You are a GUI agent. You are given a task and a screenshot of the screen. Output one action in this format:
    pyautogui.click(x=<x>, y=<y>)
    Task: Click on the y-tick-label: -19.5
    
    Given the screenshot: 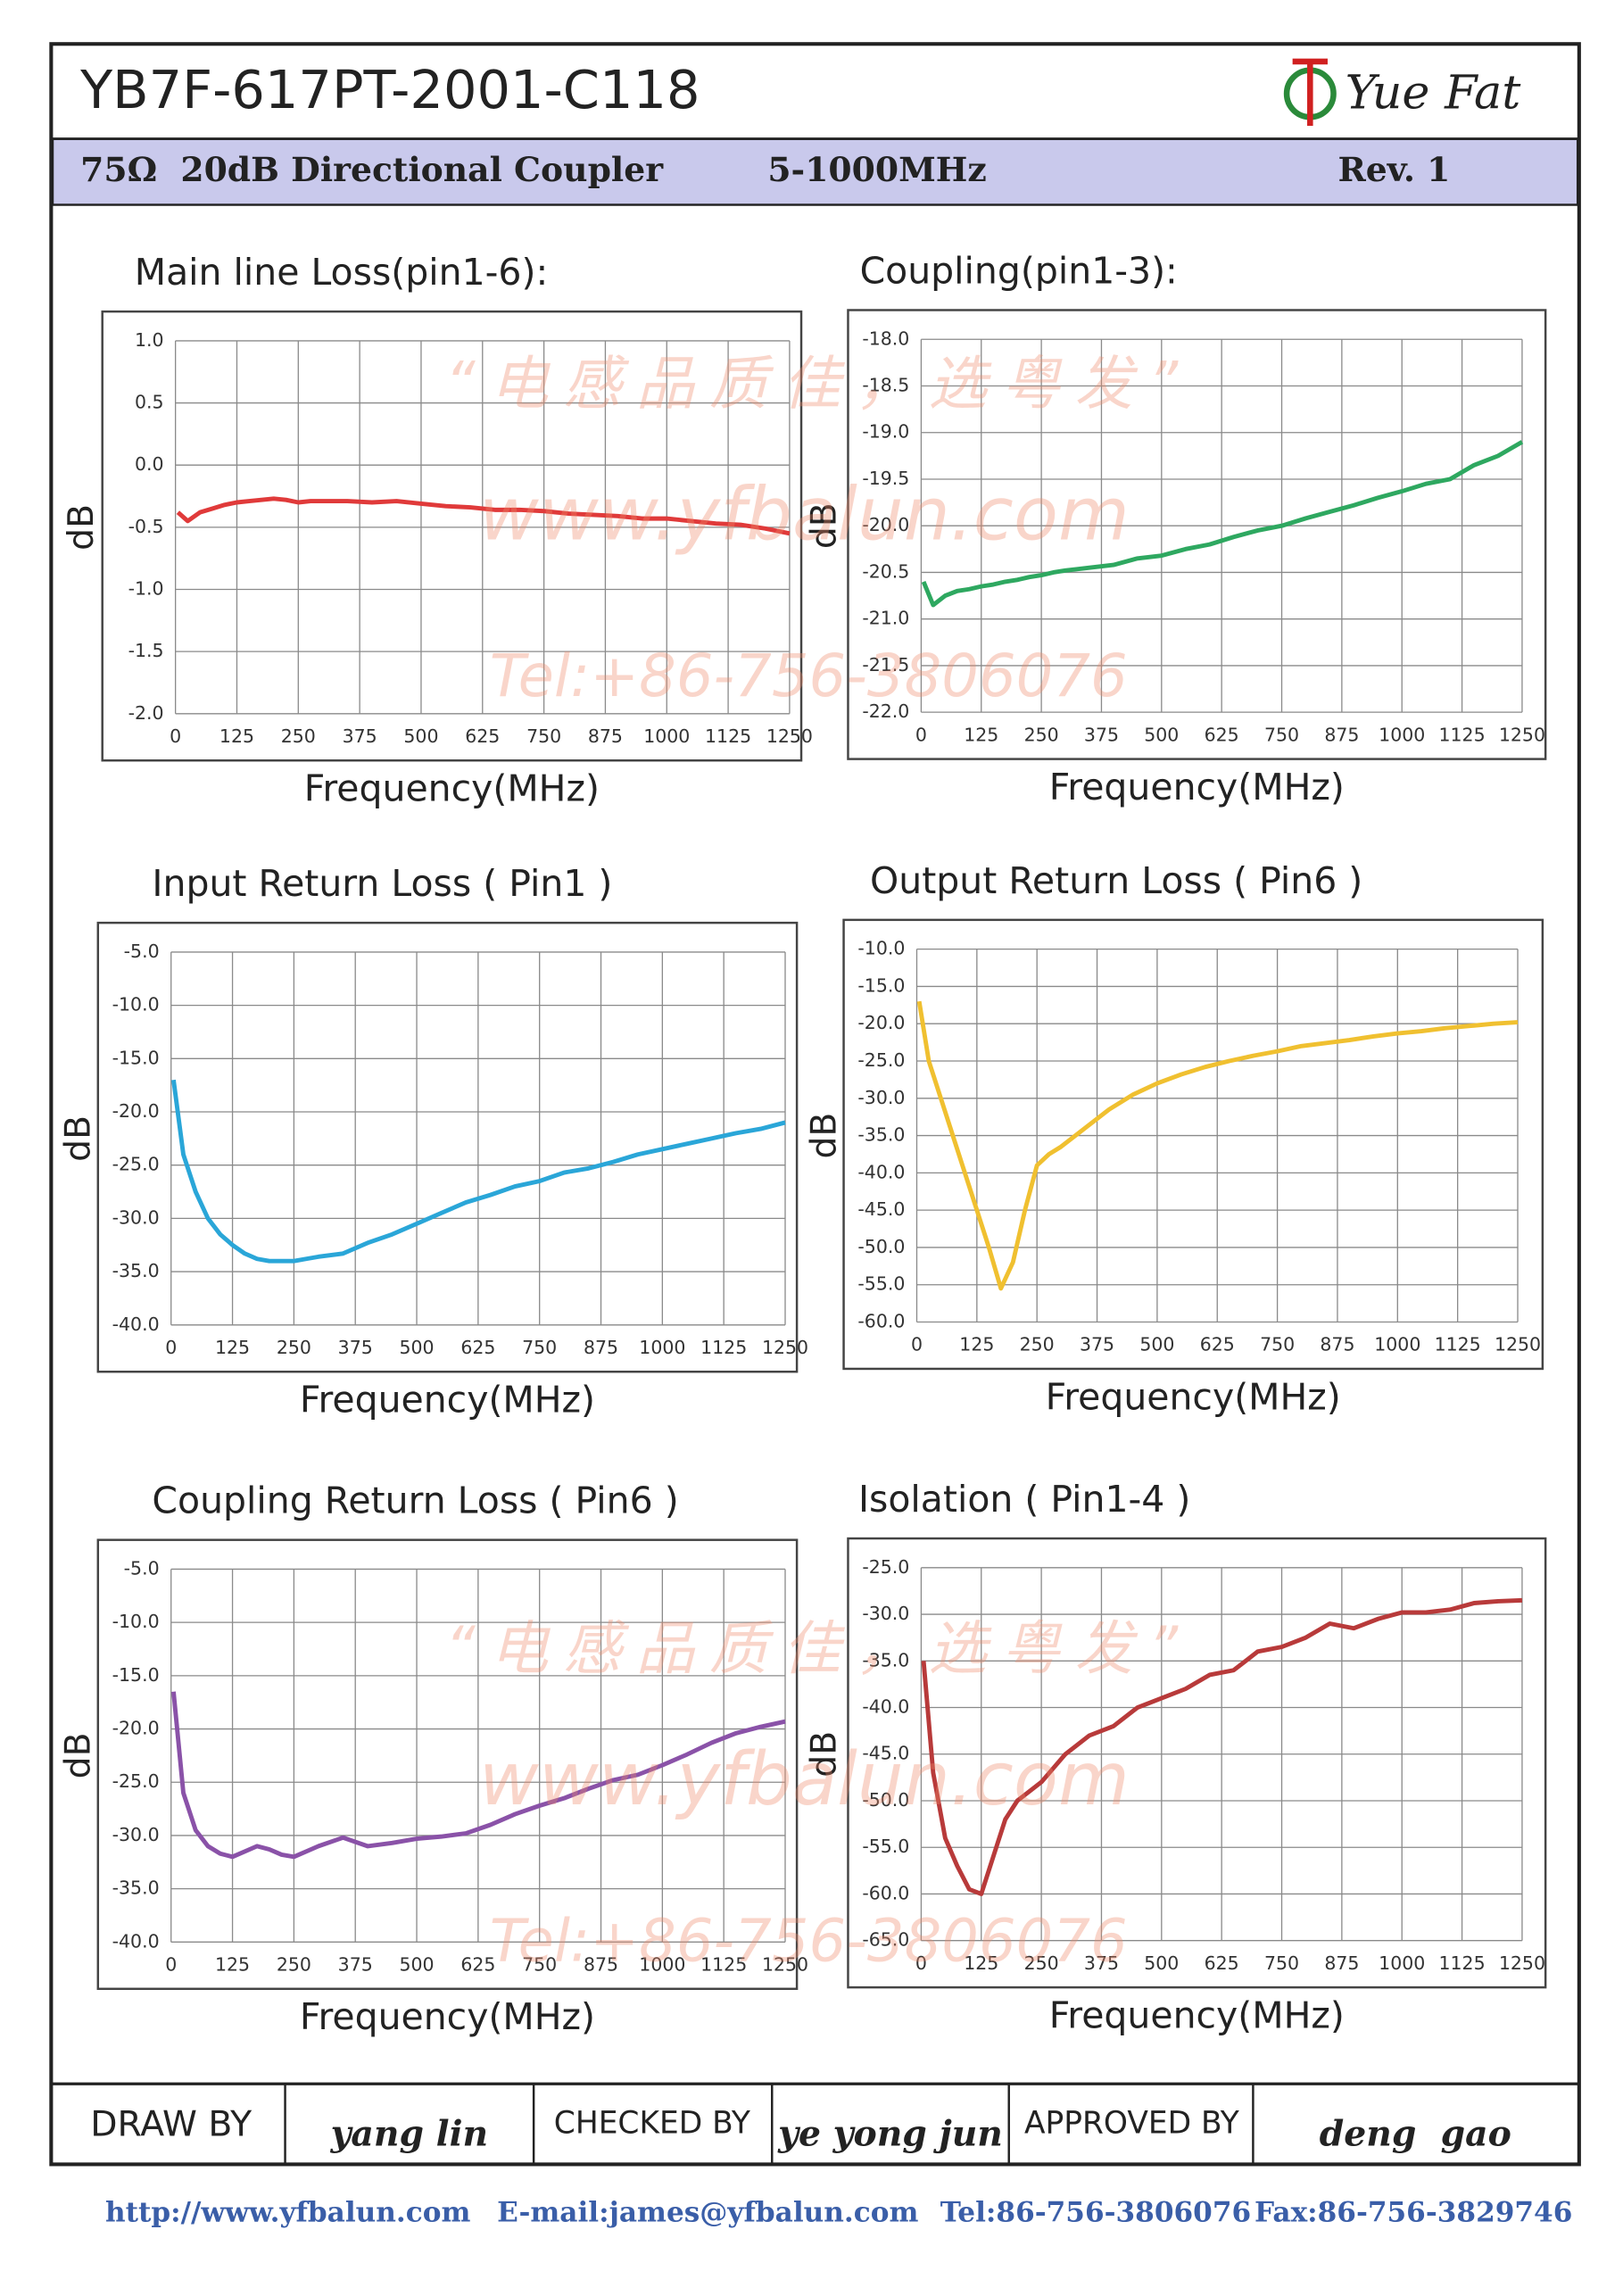 What is the action you would take?
    pyautogui.click(x=885, y=478)
    